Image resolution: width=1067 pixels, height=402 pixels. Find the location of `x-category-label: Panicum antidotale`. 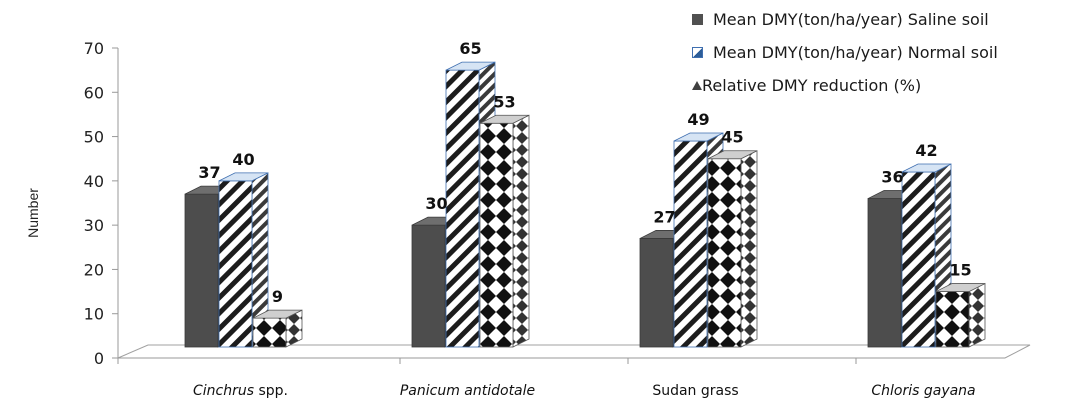

x-category-label: Panicum antidotale is located at coordinates (467, 391).